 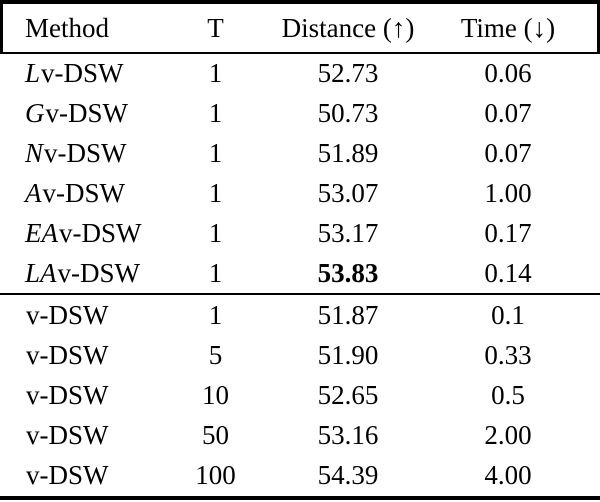 What do you see at coordinates (300, 74) in the screenshot?
I see `table-row: Lv-DSW 1 52.73 0.06` at bounding box center [300, 74].